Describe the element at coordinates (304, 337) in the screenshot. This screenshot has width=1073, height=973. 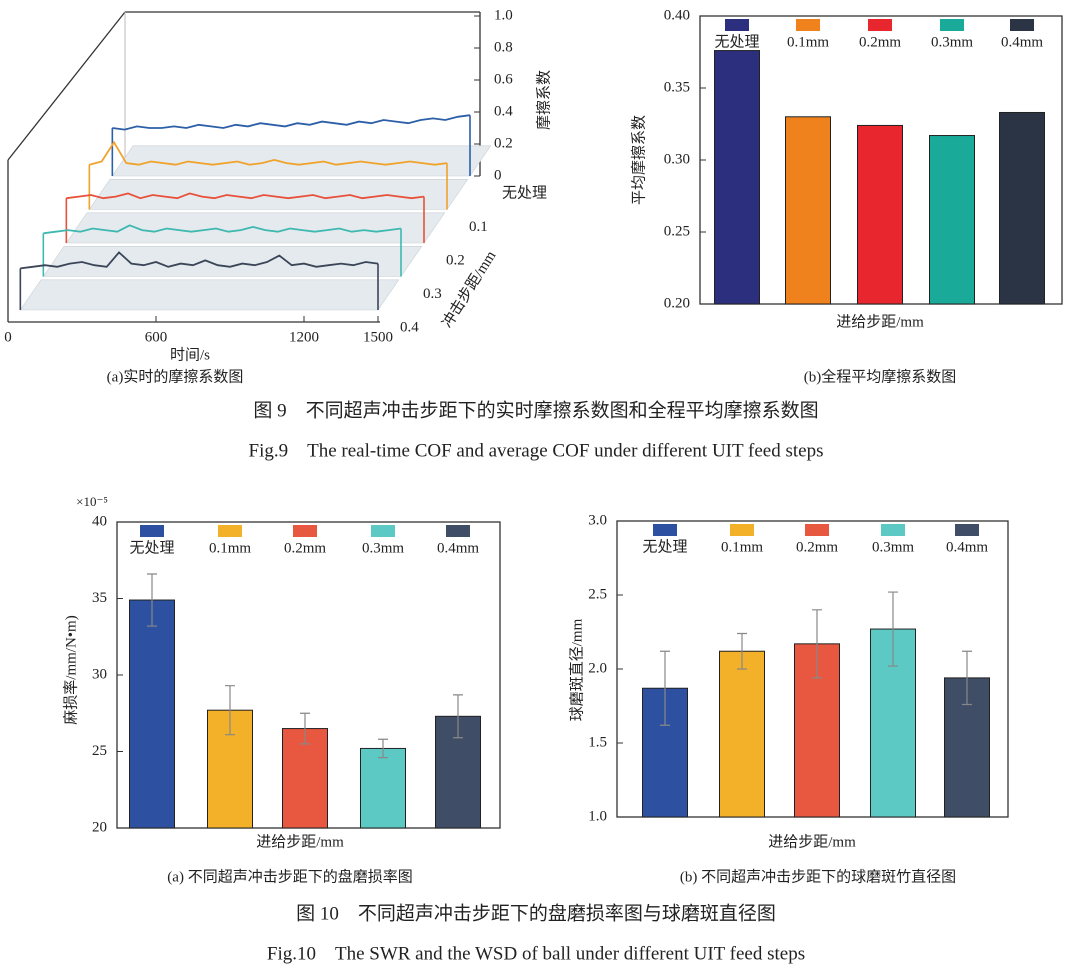
I see `x-tick-label: 1200` at that location.